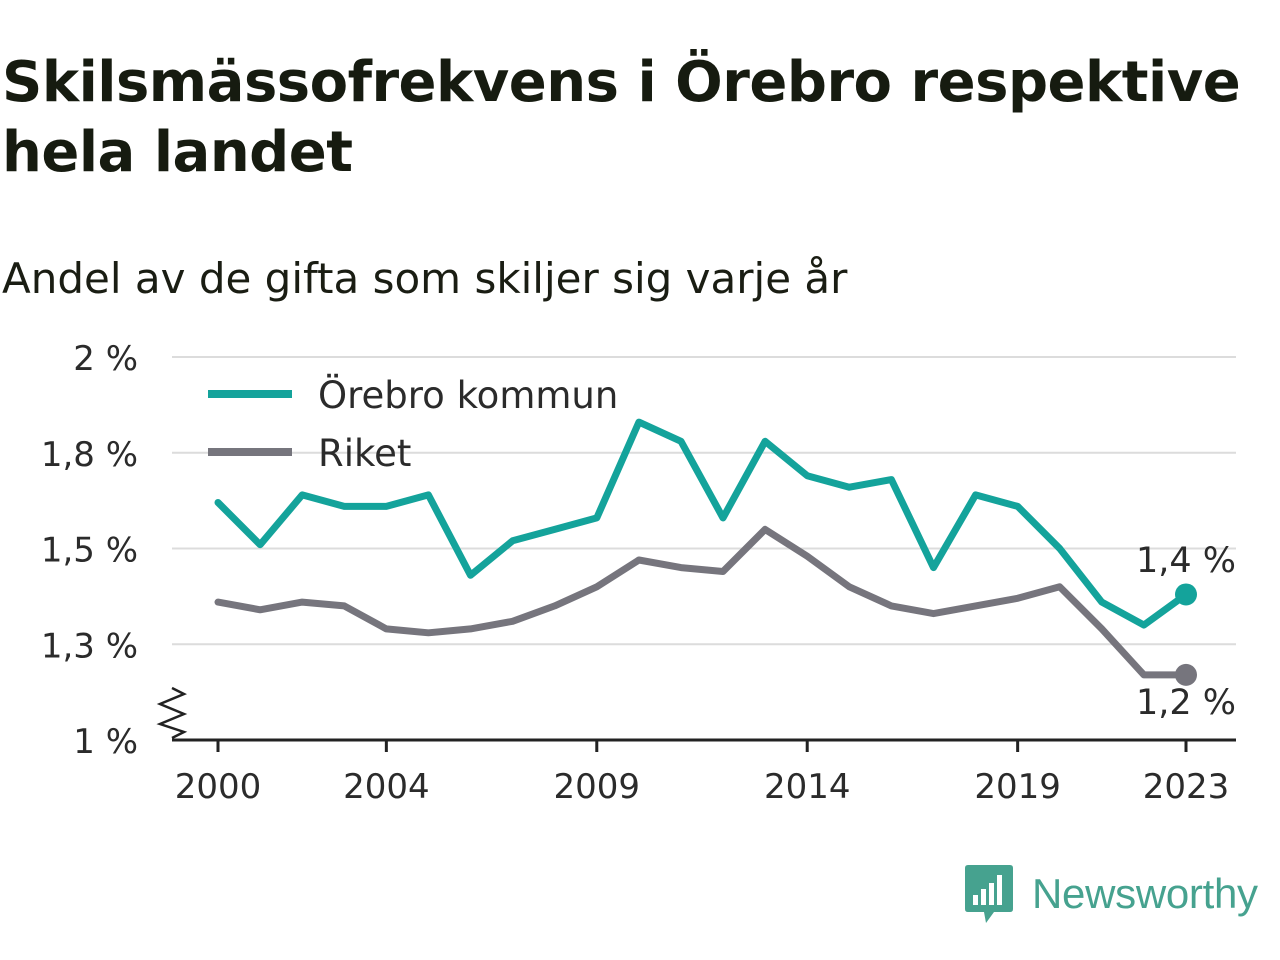 This screenshot has height=960, width=1280. I want to click on y-tick-label: 1,8 %, so click(89, 455).